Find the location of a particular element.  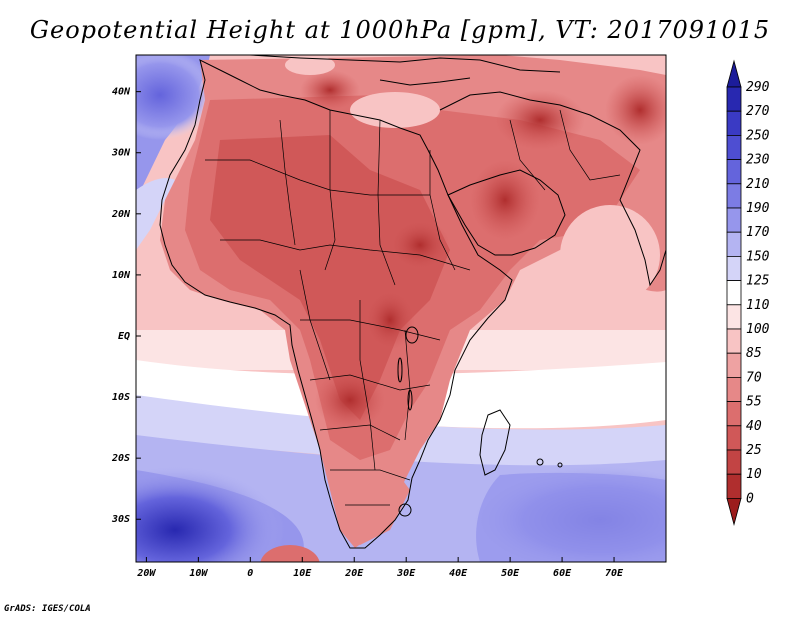

colorbar-label: 210 is located at coordinates (758, 184).